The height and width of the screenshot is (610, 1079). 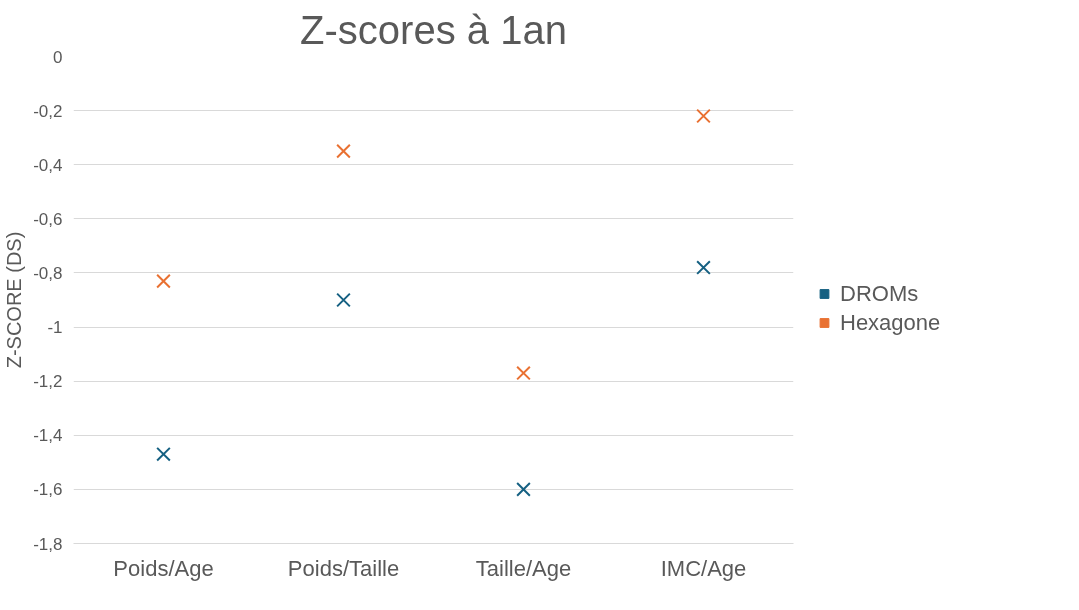 What do you see at coordinates (48, 490) in the screenshot?
I see `y-tick-label: -1,6` at bounding box center [48, 490].